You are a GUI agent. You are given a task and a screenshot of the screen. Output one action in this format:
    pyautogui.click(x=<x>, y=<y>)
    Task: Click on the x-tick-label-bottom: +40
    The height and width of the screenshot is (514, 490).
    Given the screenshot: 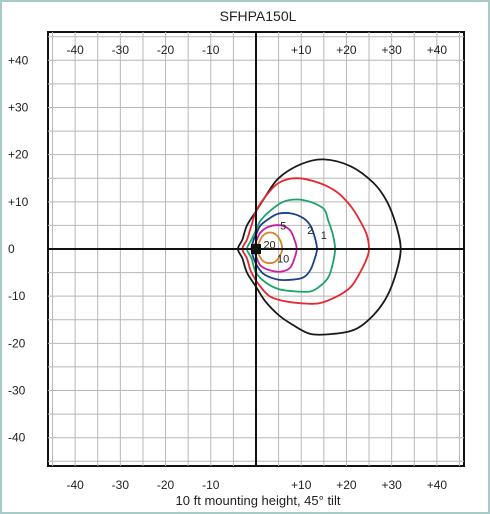 What is the action you would take?
    pyautogui.click(x=437, y=485)
    